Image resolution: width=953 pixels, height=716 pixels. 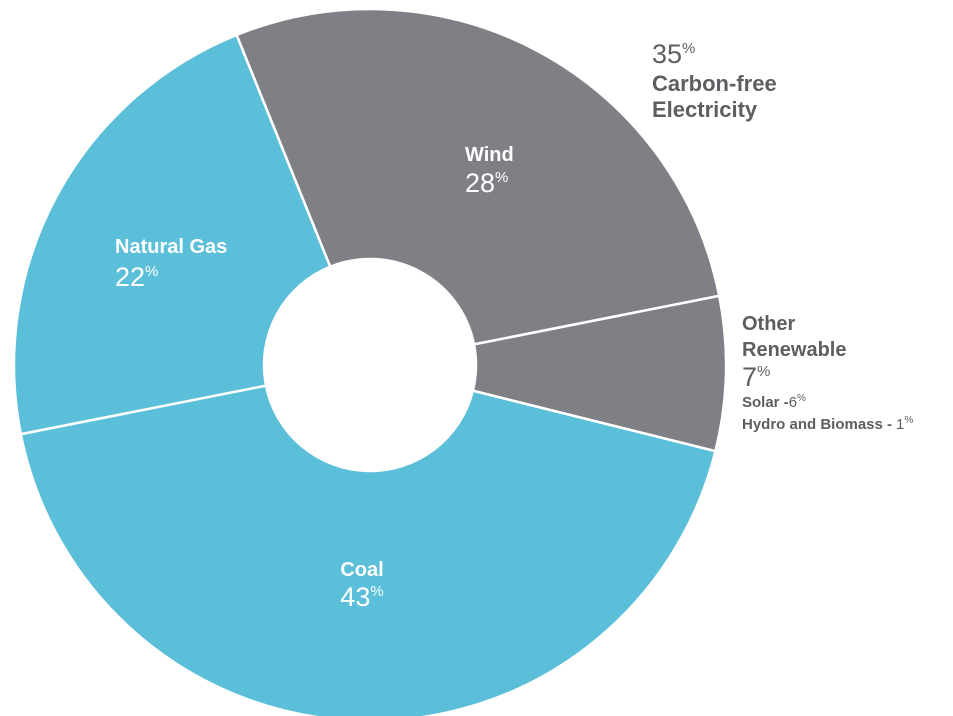 I want to click on slice-label-natural-gas: Natural Gas, so click(x=171, y=247).